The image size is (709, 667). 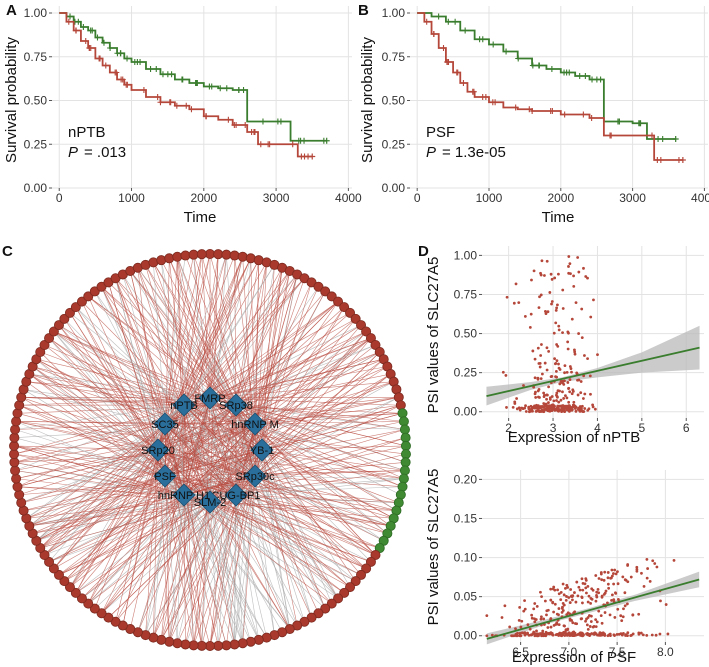 I want to click on network-hub-label: CUG-BP1, so click(x=236, y=496).